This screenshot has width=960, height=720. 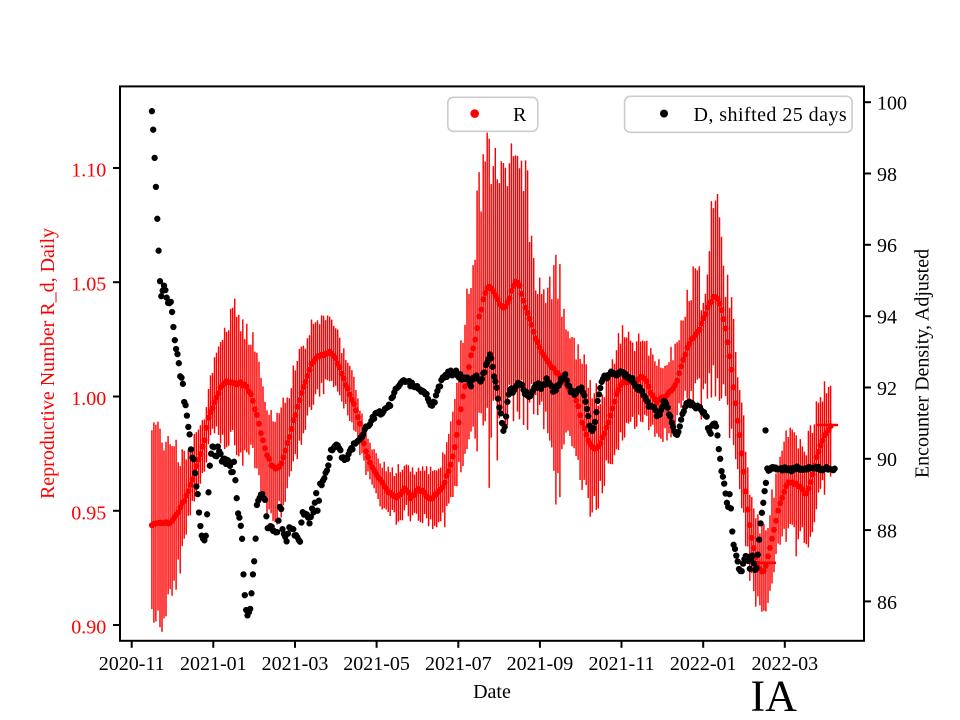 What do you see at coordinates (892, 104) in the screenshot?
I see `svg-text: 100` at bounding box center [892, 104].